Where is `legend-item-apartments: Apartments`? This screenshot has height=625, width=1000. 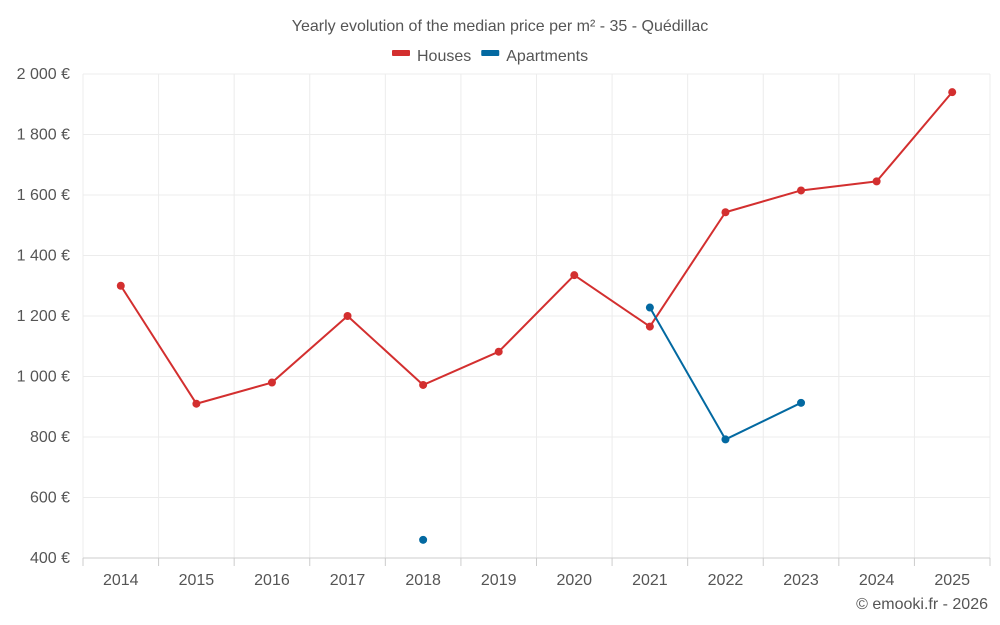 legend-item-apartments: Apartments is located at coordinates (534, 56).